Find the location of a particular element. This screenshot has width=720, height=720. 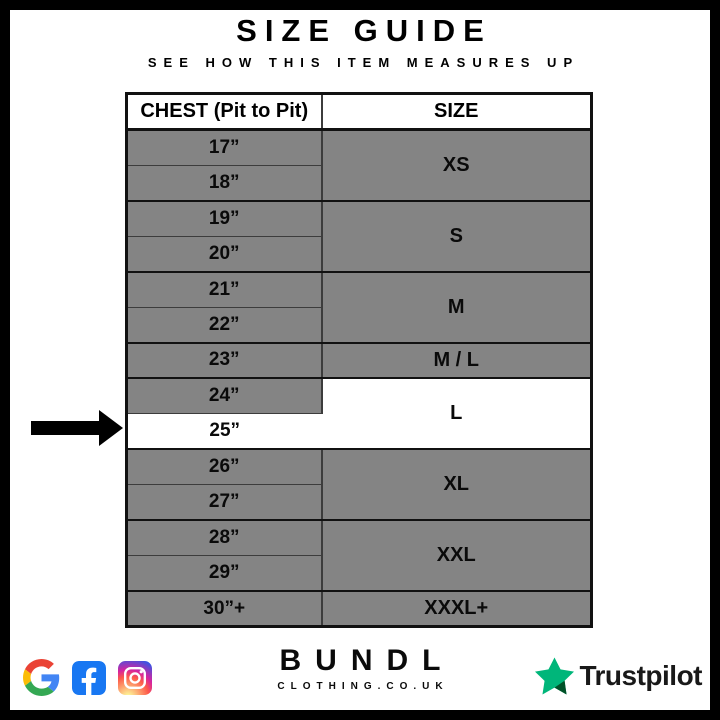

chest-cell: 20” is located at coordinates (224, 254).